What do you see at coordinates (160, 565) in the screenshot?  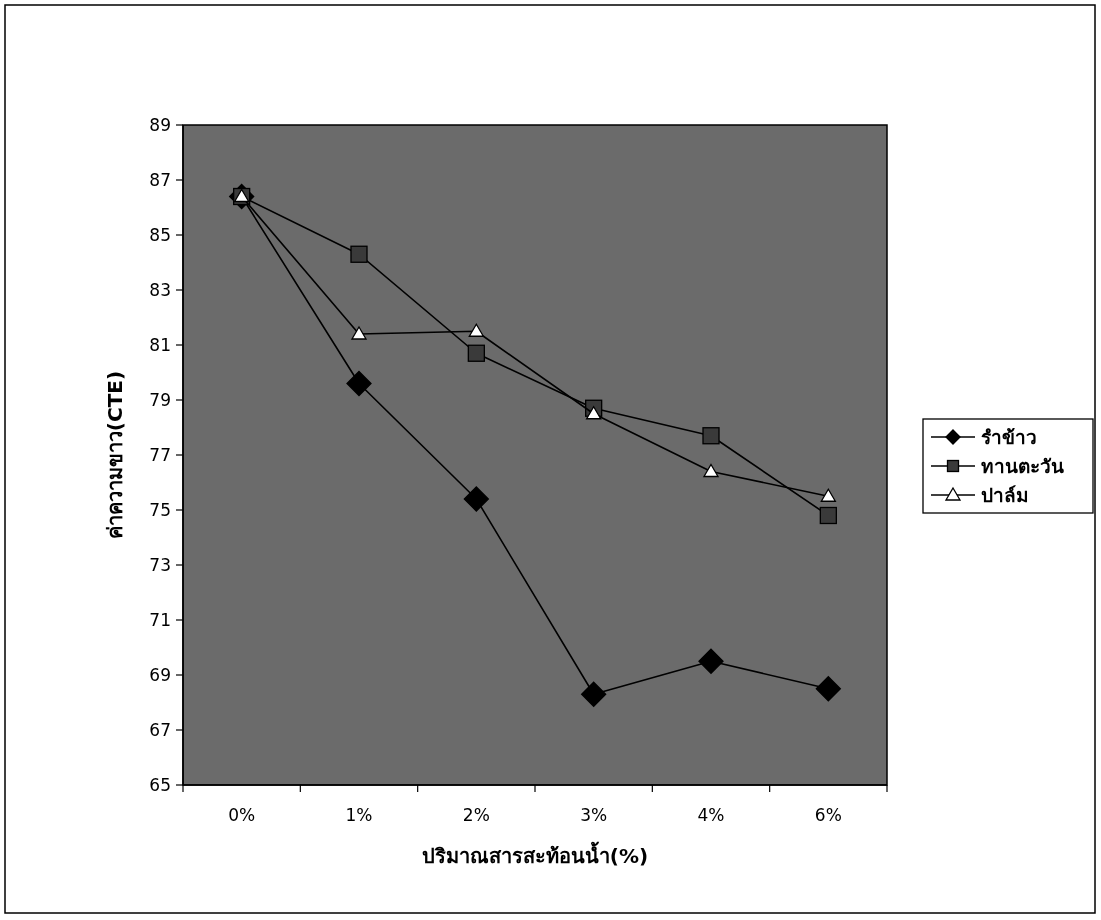 I see `y-tick-label: 73` at bounding box center [160, 565].